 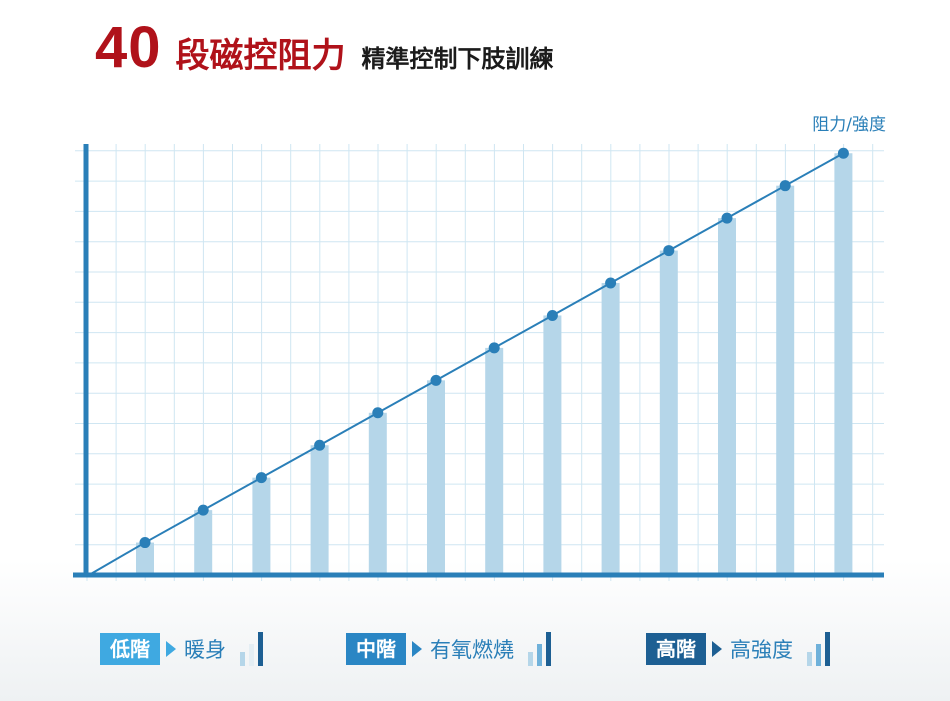 I want to click on legend-tag-mid: 中階, so click(x=376, y=649).